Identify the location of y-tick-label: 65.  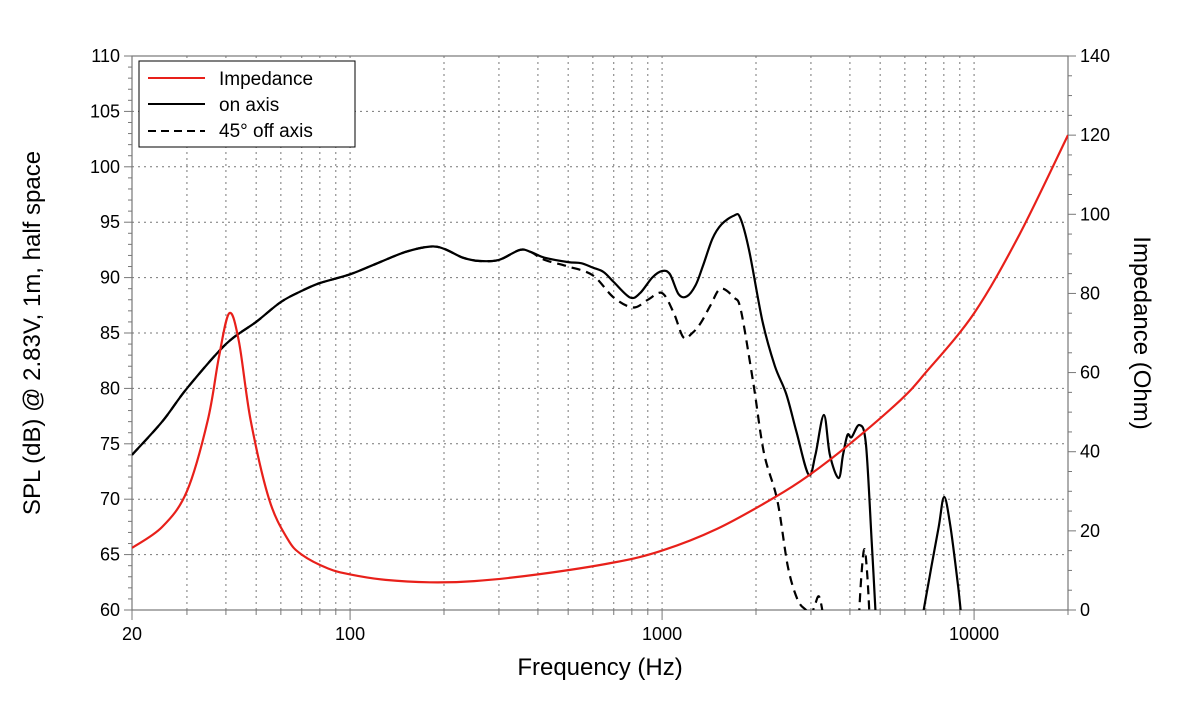
(110, 555).